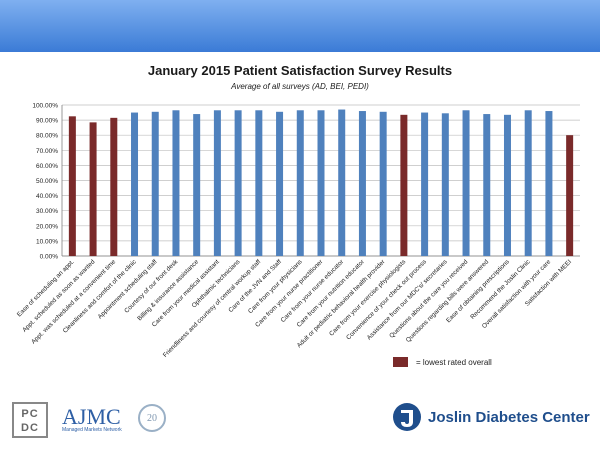 The image size is (600, 449). Describe the element at coordinates (47, 136) in the screenshot. I see `y-tick-label: 80.00%` at that location.